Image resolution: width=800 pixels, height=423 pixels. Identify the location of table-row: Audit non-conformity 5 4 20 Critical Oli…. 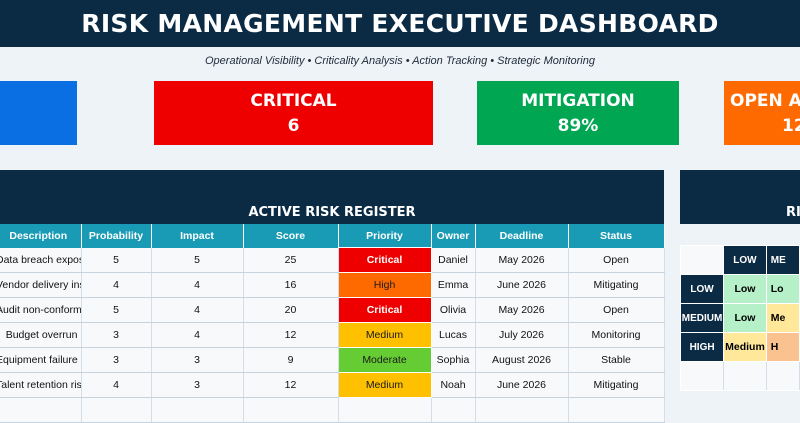
(332, 310).